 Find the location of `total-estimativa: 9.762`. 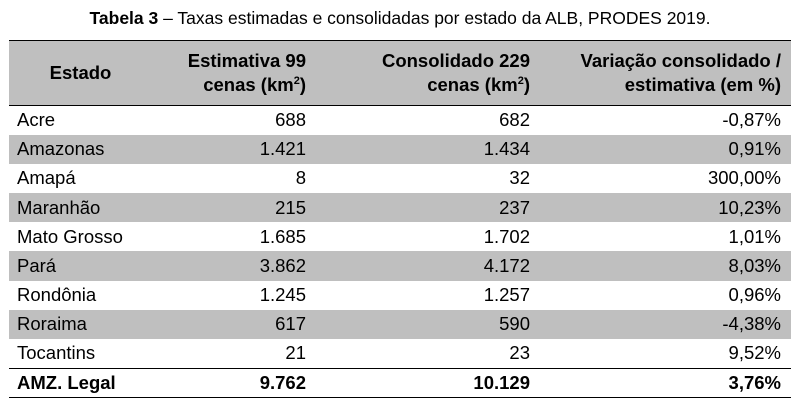

total-estimativa: 9.762 is located at coordinates (282, 382).